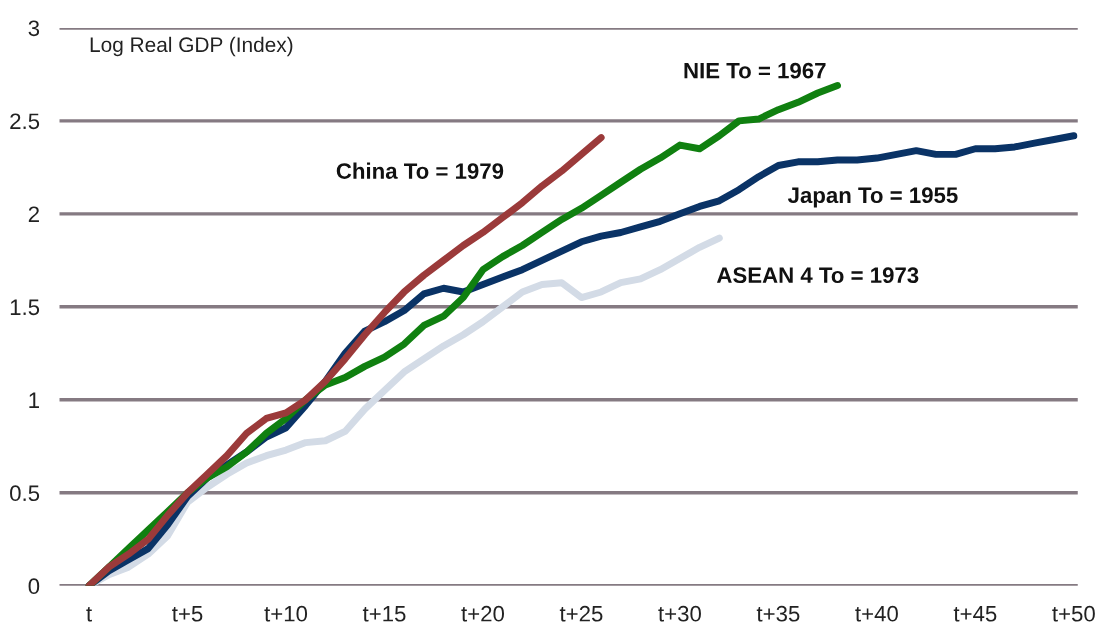 This screenshot has height=634, width=1102. What do you see at coordinates (778, 613) in the screenshot?
I see `x-tick-label: t+35` at bounding box center [778, 613].